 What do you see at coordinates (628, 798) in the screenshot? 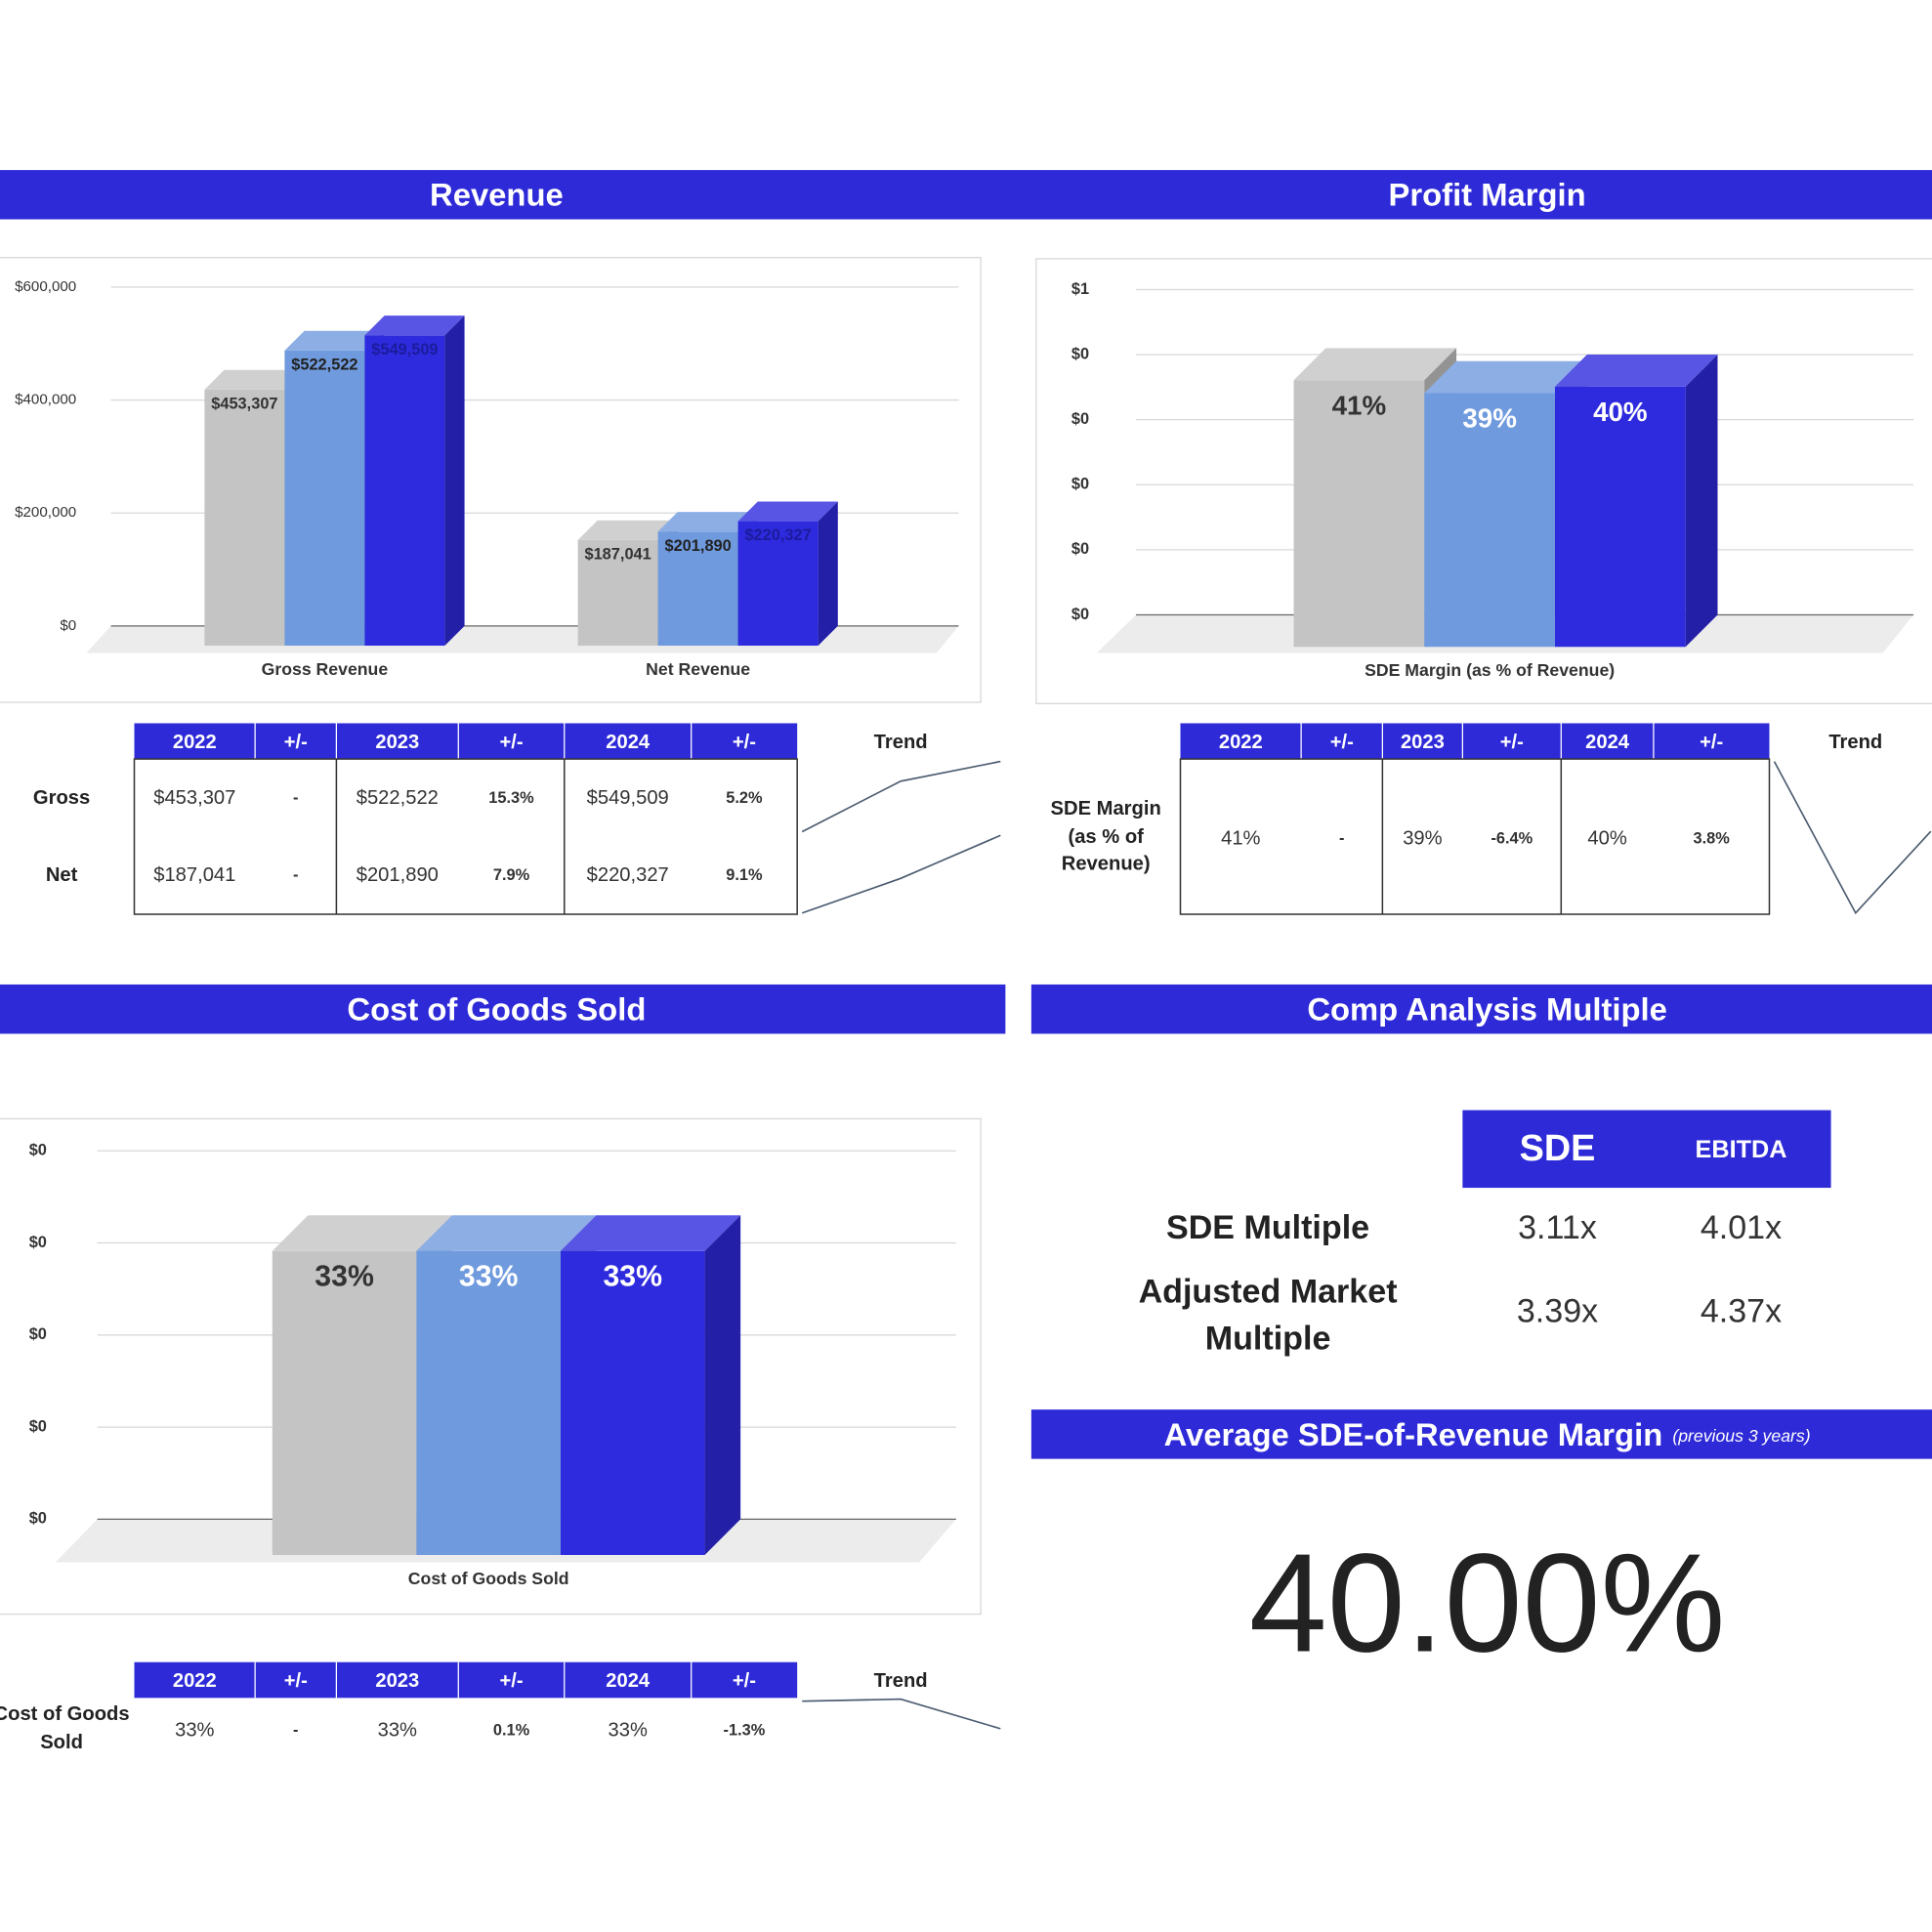
I see `table-cell: $549,509` at bounding box center [628, 798].